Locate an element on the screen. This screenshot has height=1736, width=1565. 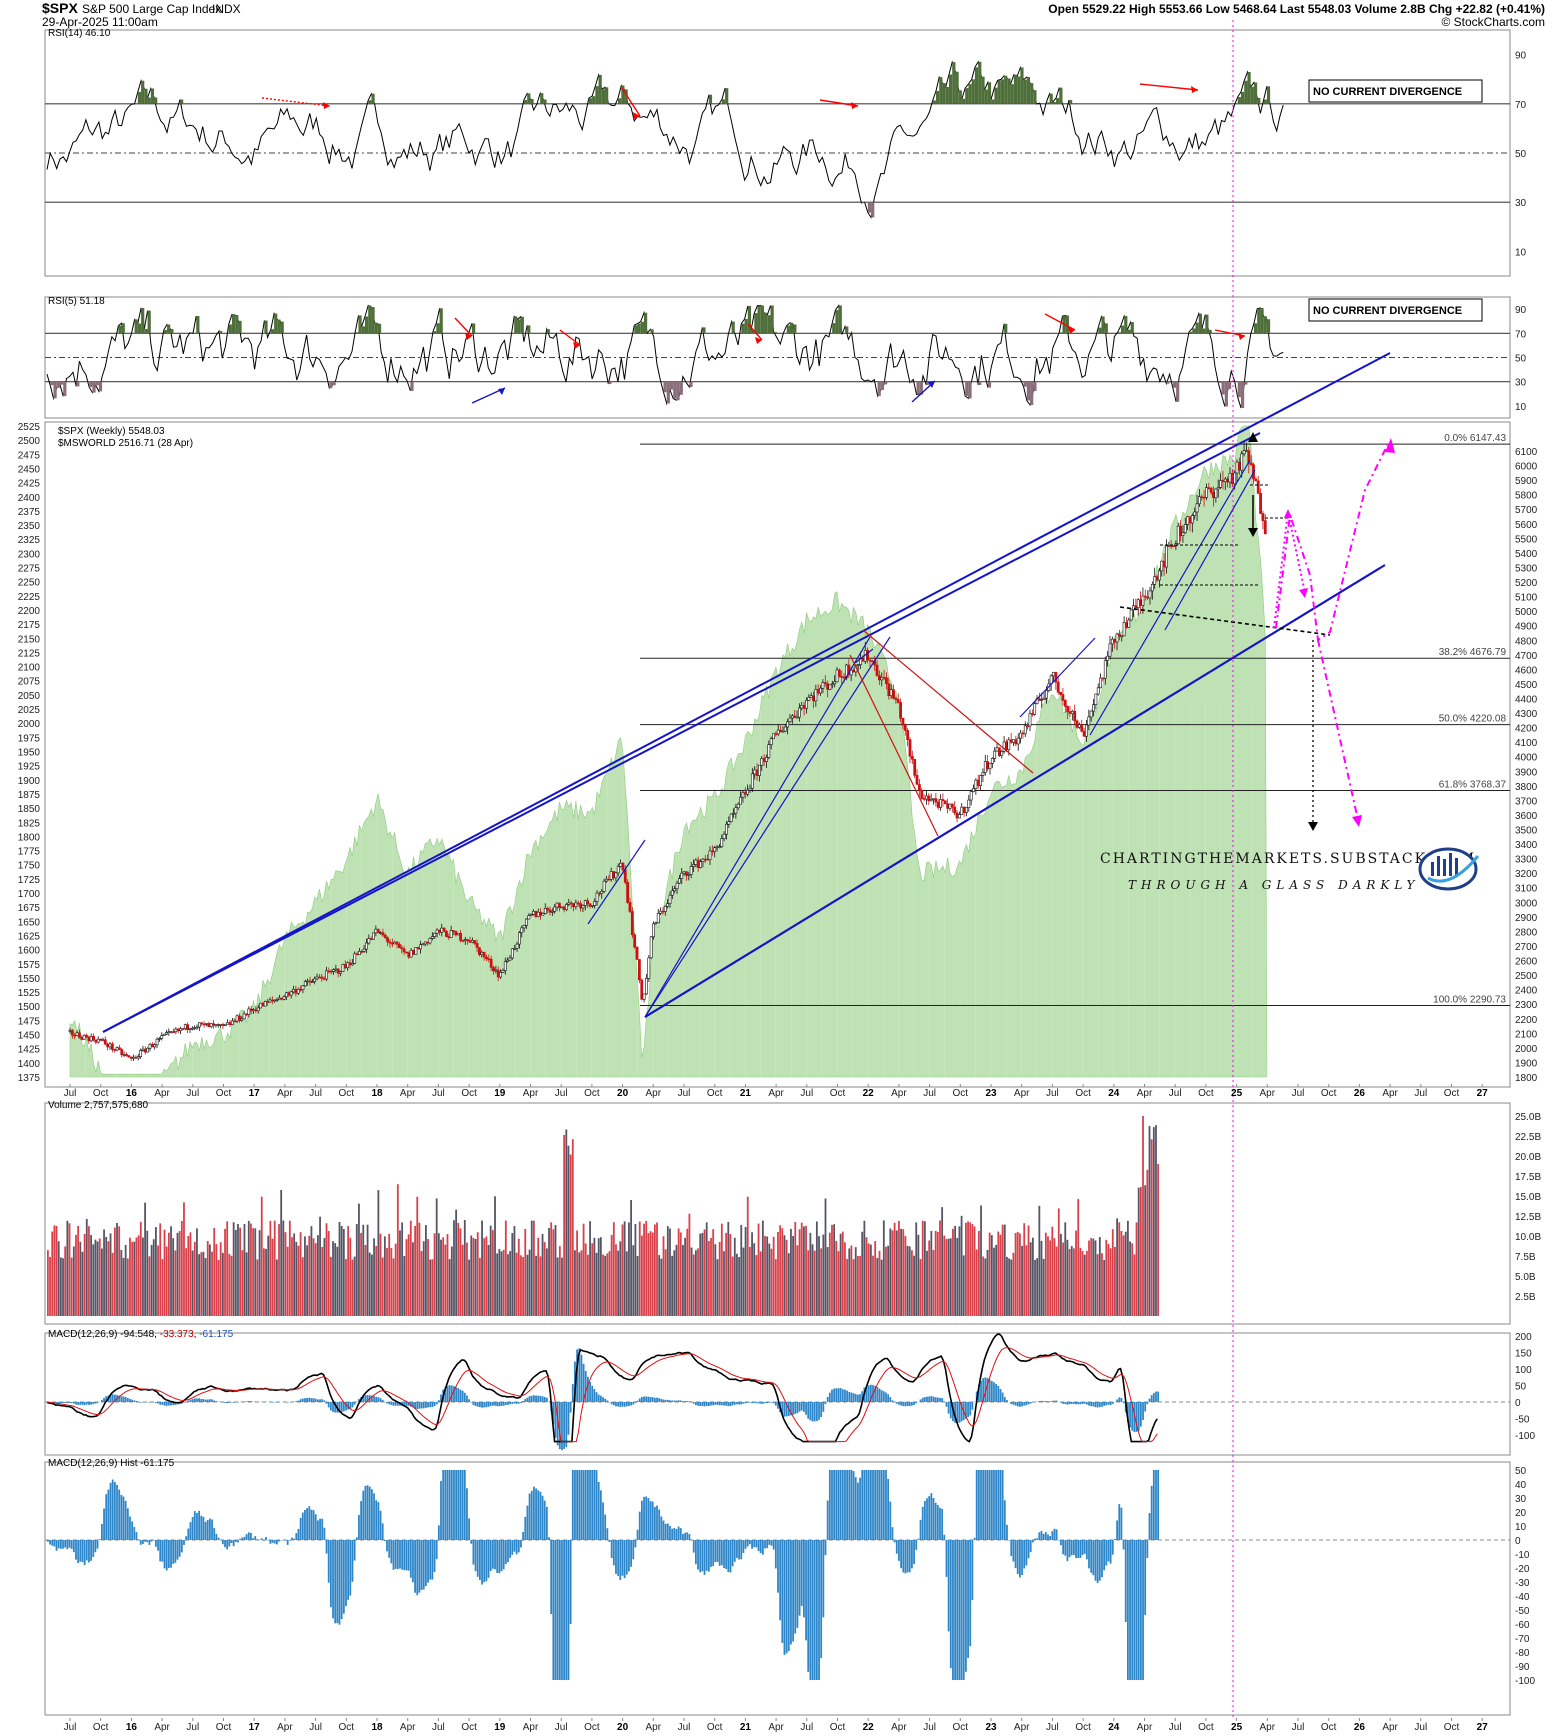
x-axis-label: 26 is located at coordinates (1360, 1093).